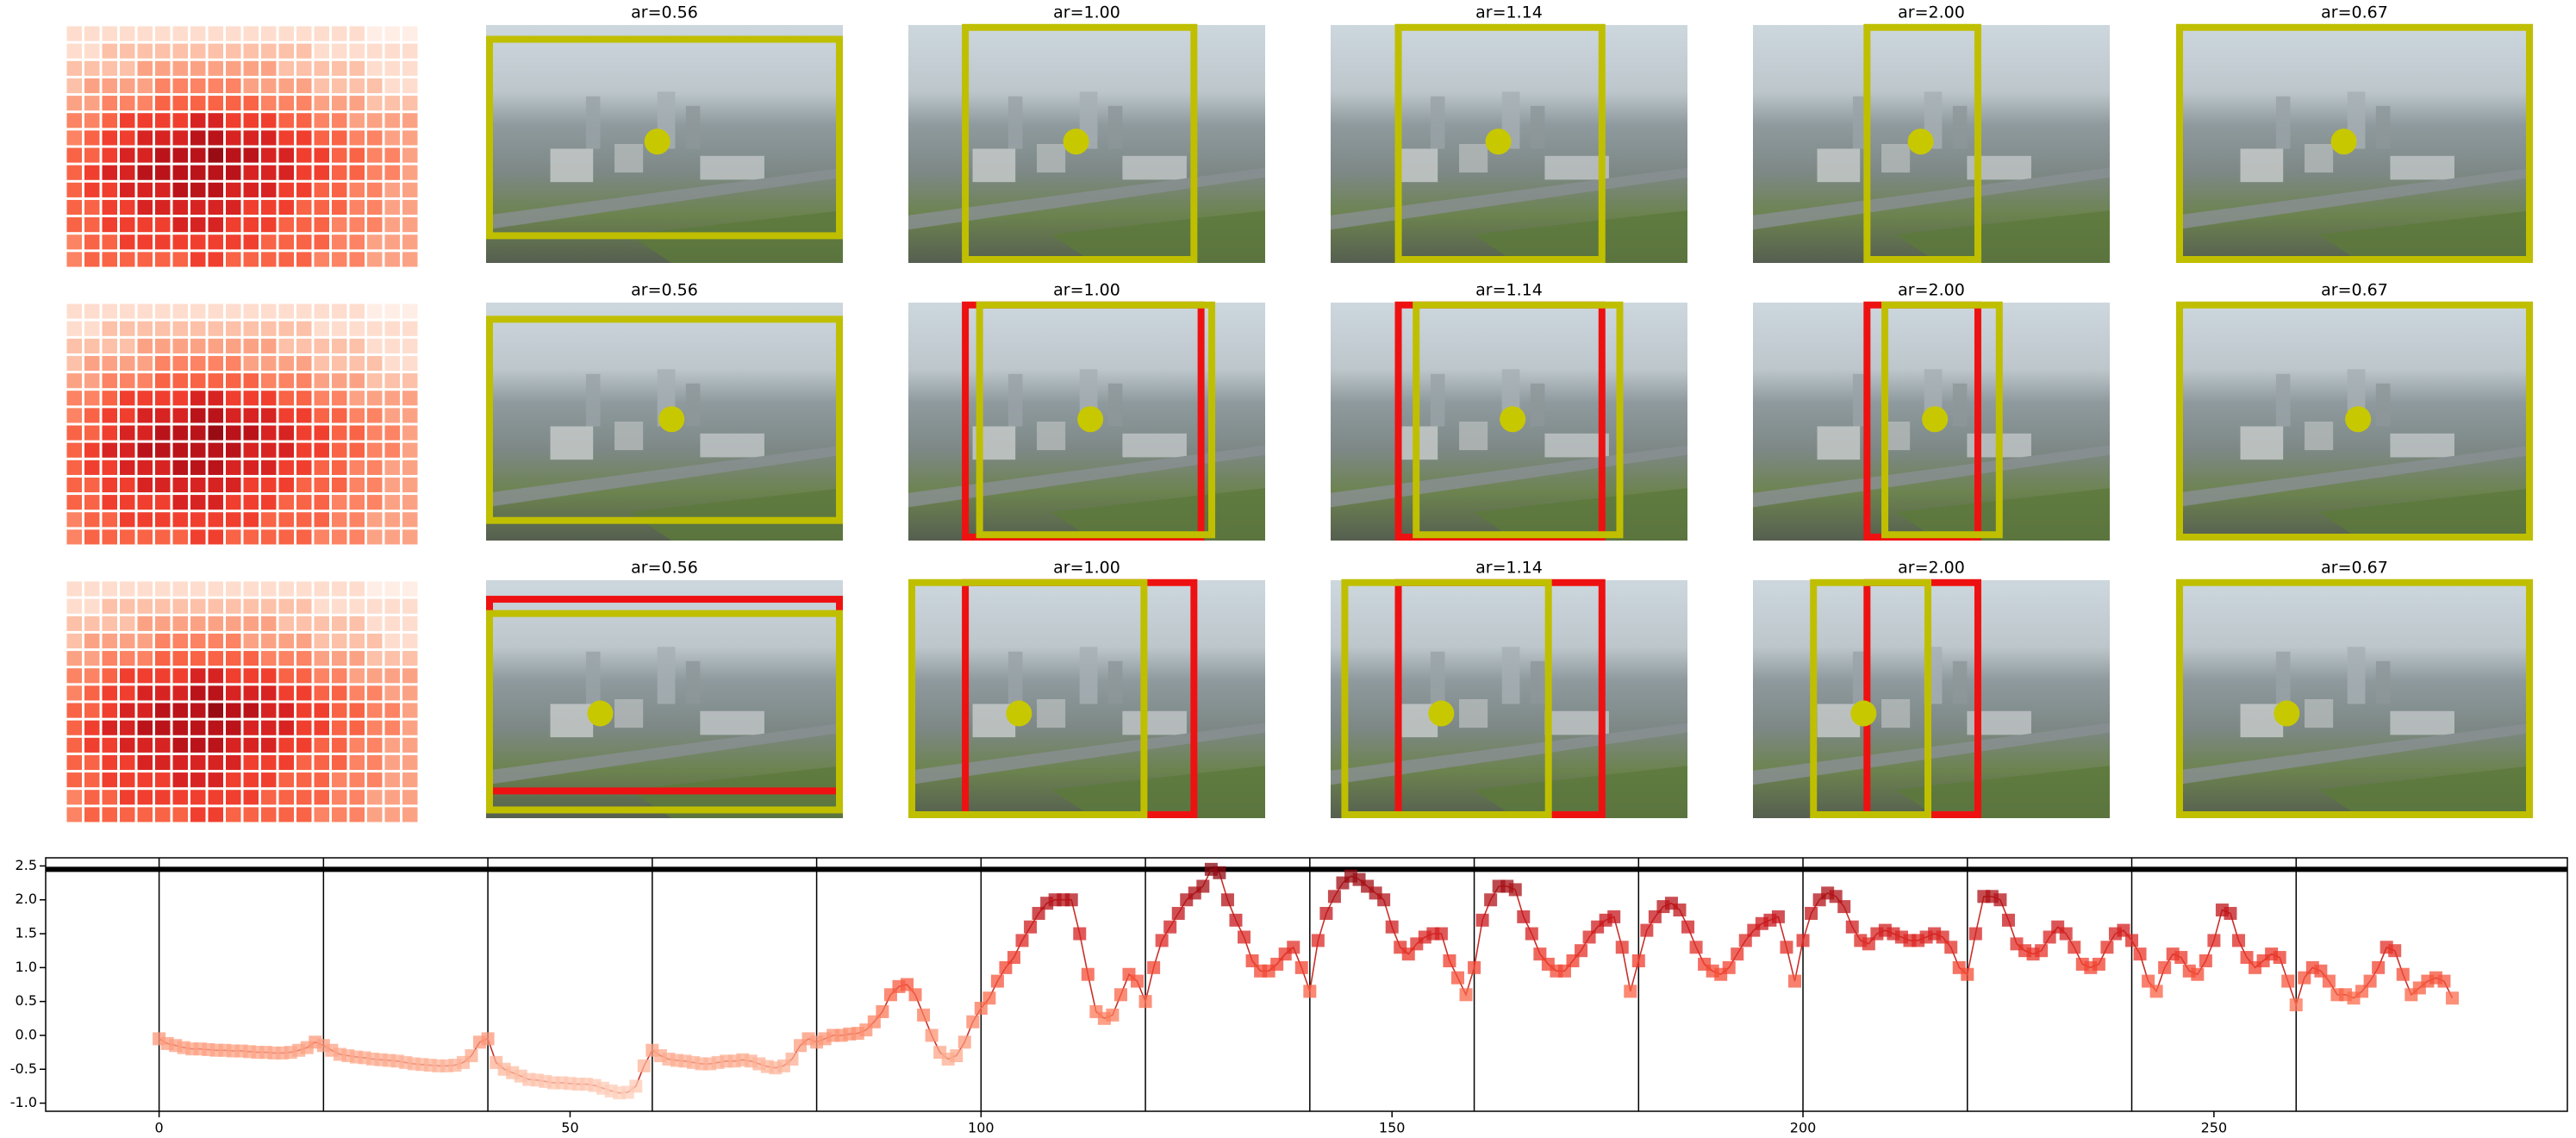  Describe the element at coordinates (23, 1068) in the screenshot. I see `y-tick-label: -0.5` at that location.